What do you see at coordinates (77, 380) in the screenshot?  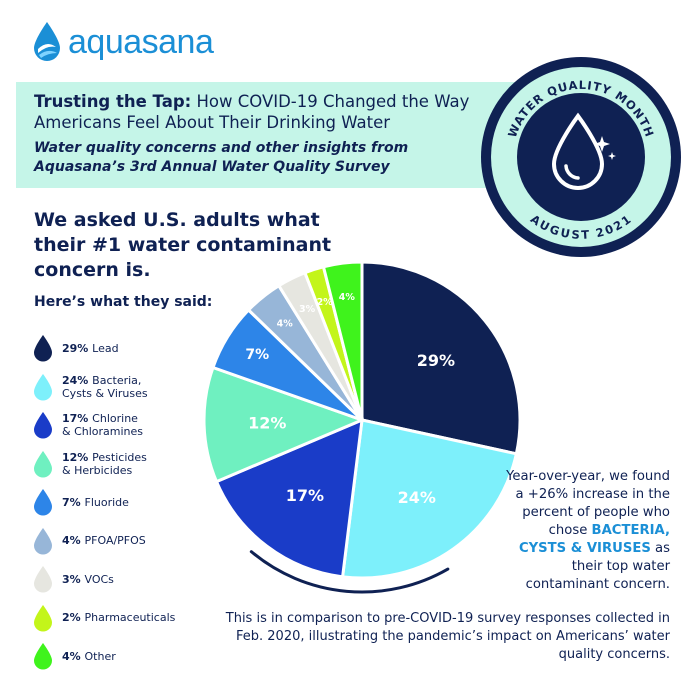 I see `legend-percent: 24%` at bounding box center [77, 380].